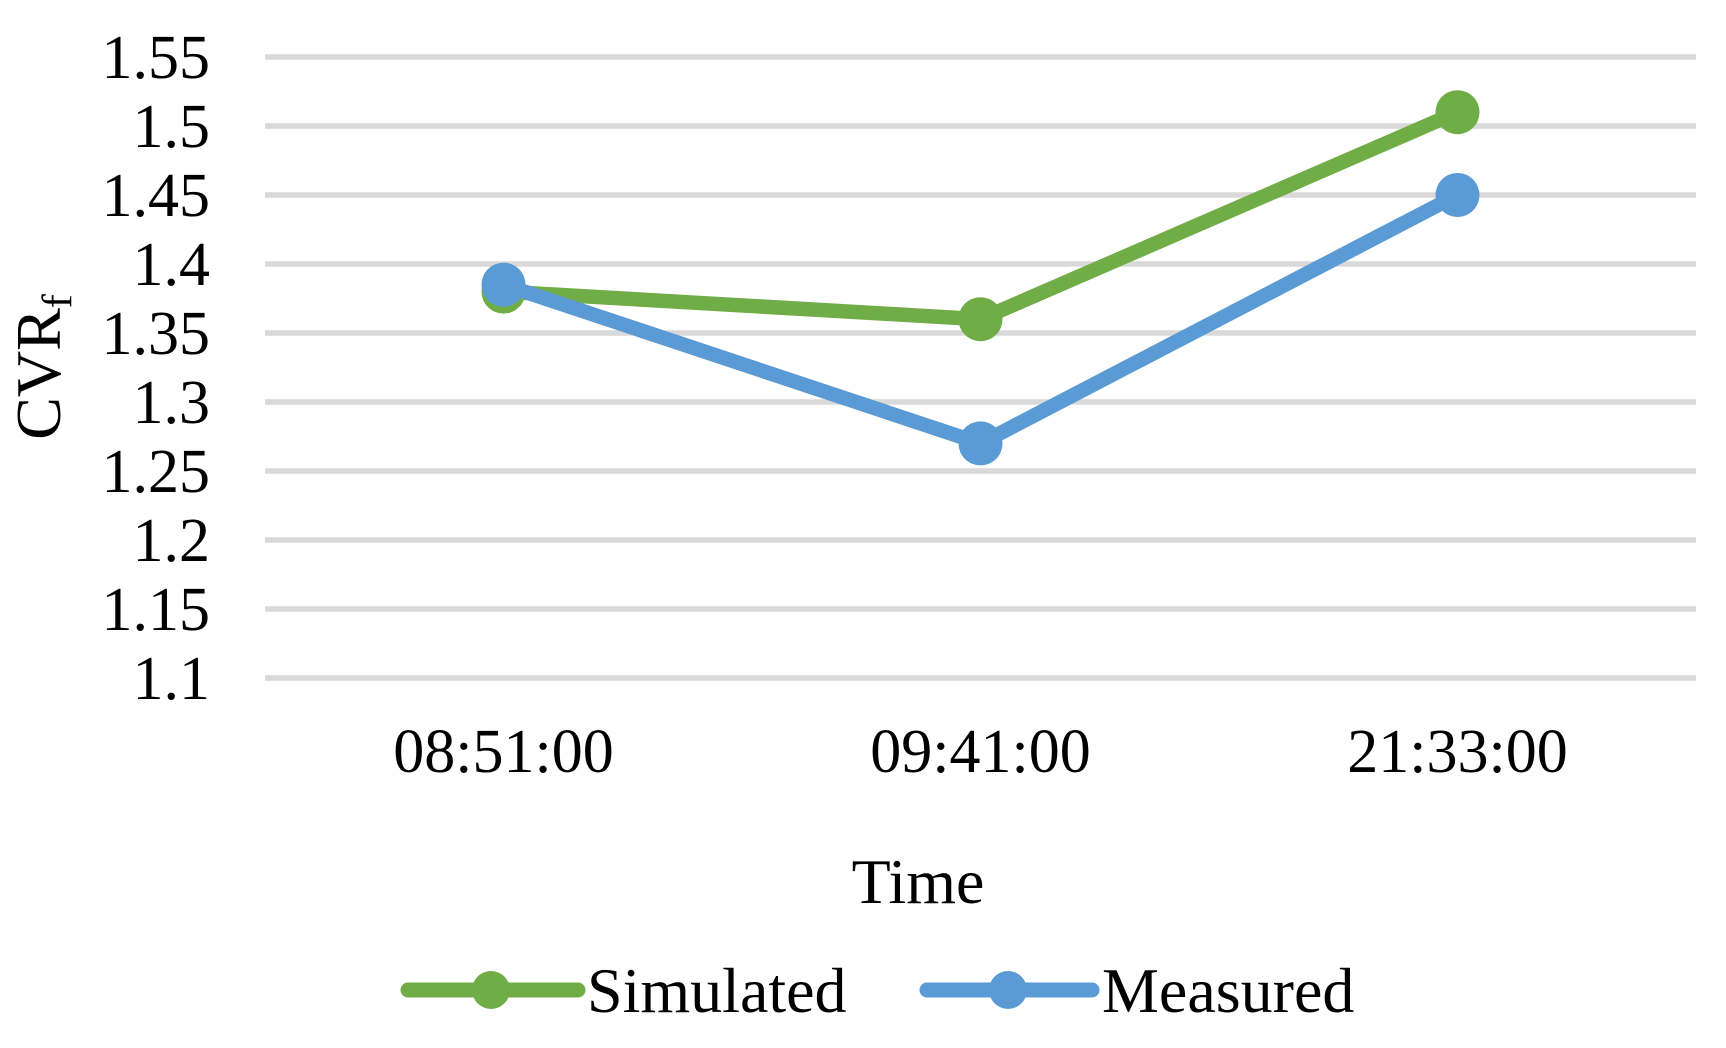 The height and width of the screenshot is (1048, 1726). Describe the element at coordinates (503, 752) in the screenshot. I see `x-tick-label: 08:51:00` at that location.